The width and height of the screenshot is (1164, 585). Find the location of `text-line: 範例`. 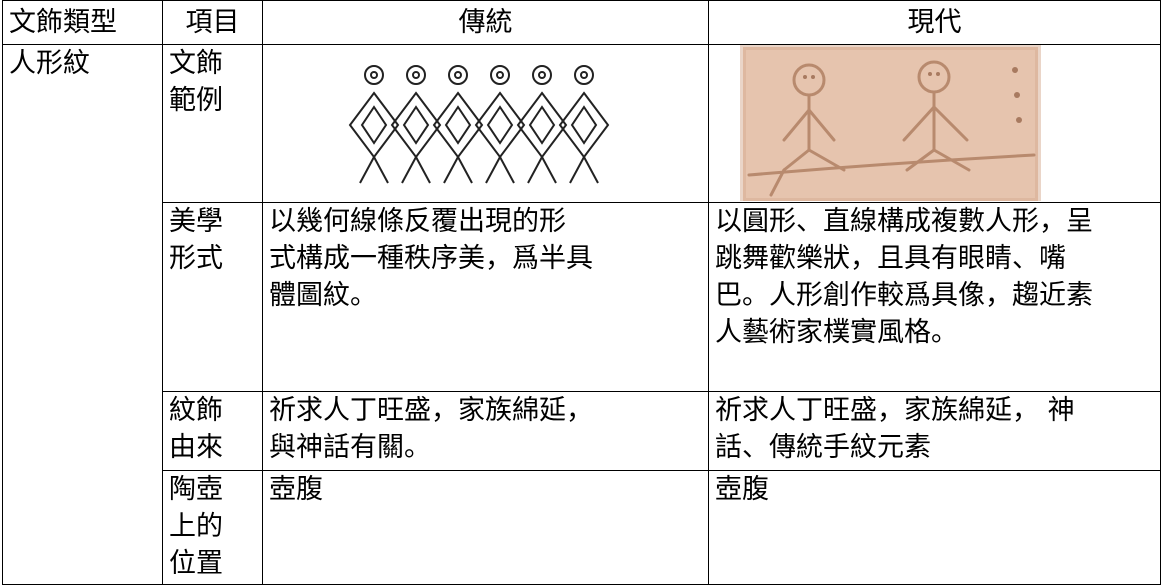

text-line: 範例 is located at coordinates (196, 100).